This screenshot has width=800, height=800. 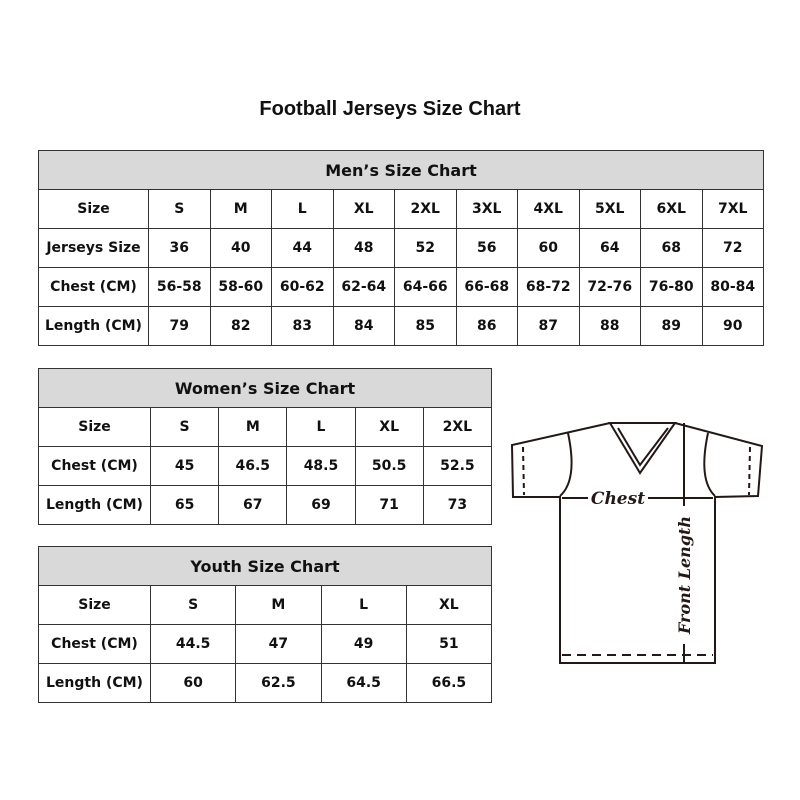 I want to click on table-row: Chest (CM) 44.5 47 49 51, so click(x=265, y=644).